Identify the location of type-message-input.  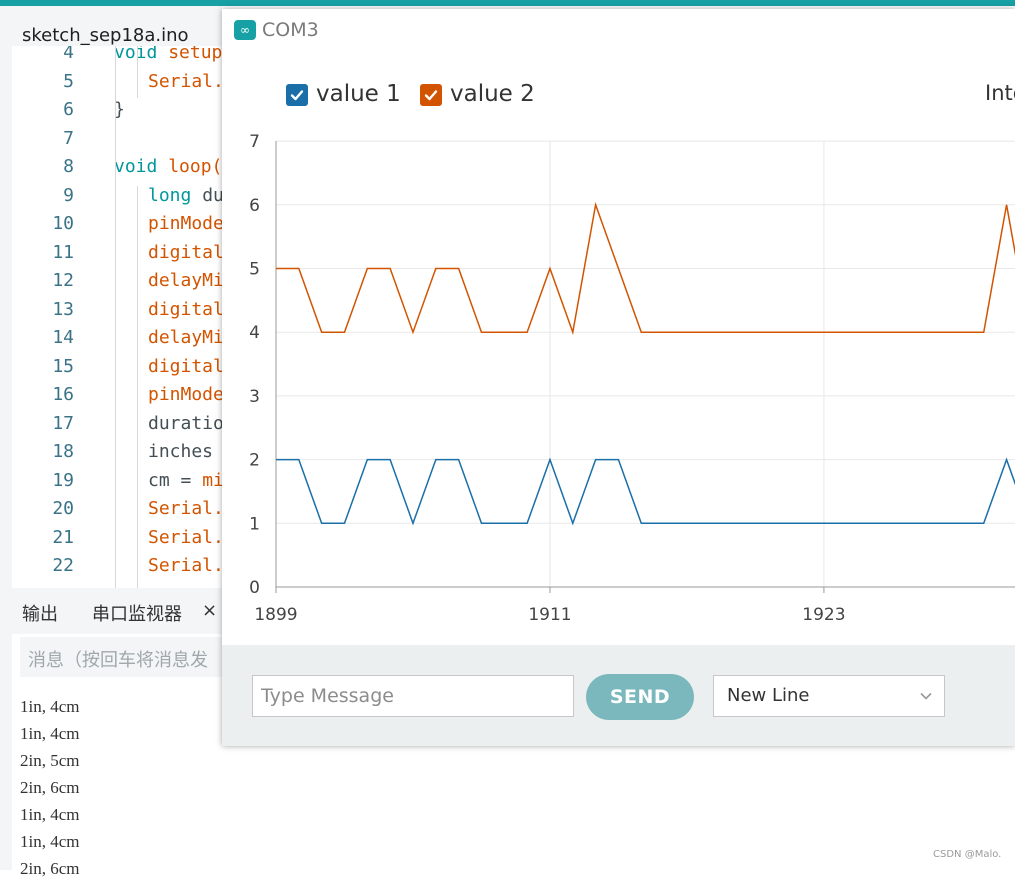
(413, 696).